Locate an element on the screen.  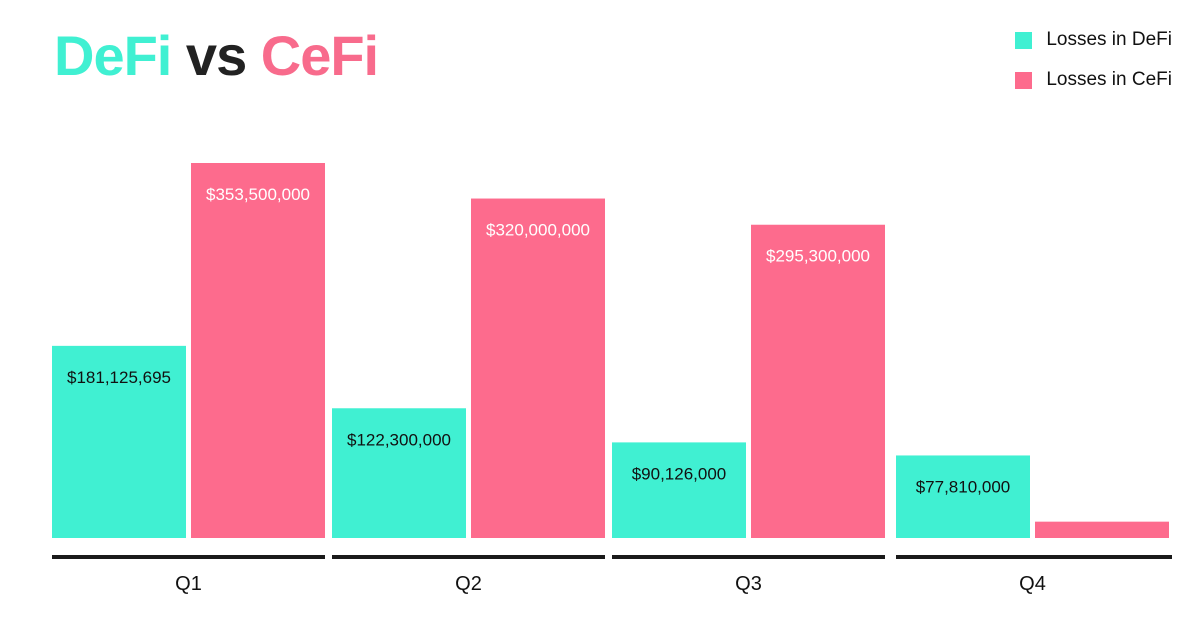
x-tick-label-q3: Q3 is located at coordinates (748, 584).